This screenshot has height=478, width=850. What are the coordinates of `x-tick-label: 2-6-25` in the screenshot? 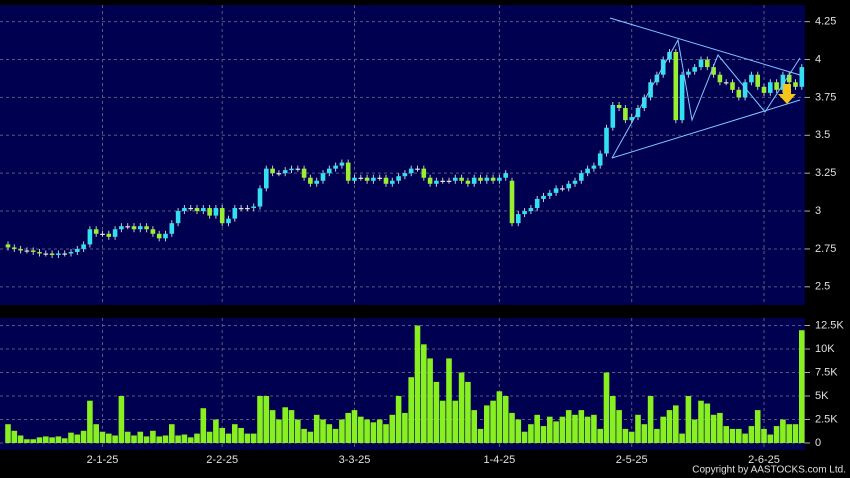 It's located at (764, 460).